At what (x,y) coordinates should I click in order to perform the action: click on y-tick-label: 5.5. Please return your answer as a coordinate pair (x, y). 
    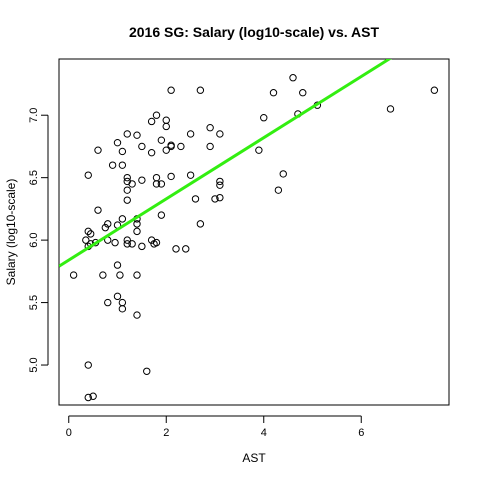
    Looking at the image, I should click on (34, 302).